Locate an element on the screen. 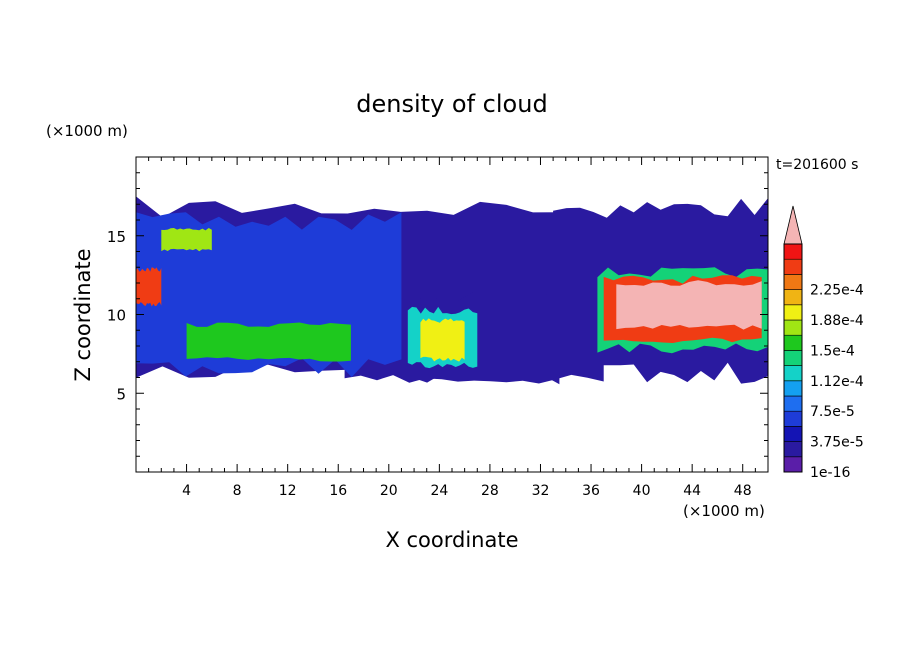 Image resolution: width=904 pixels, height=654 pixels. x-unit-label: (×1000 m) is located at coordinates (724, 511).